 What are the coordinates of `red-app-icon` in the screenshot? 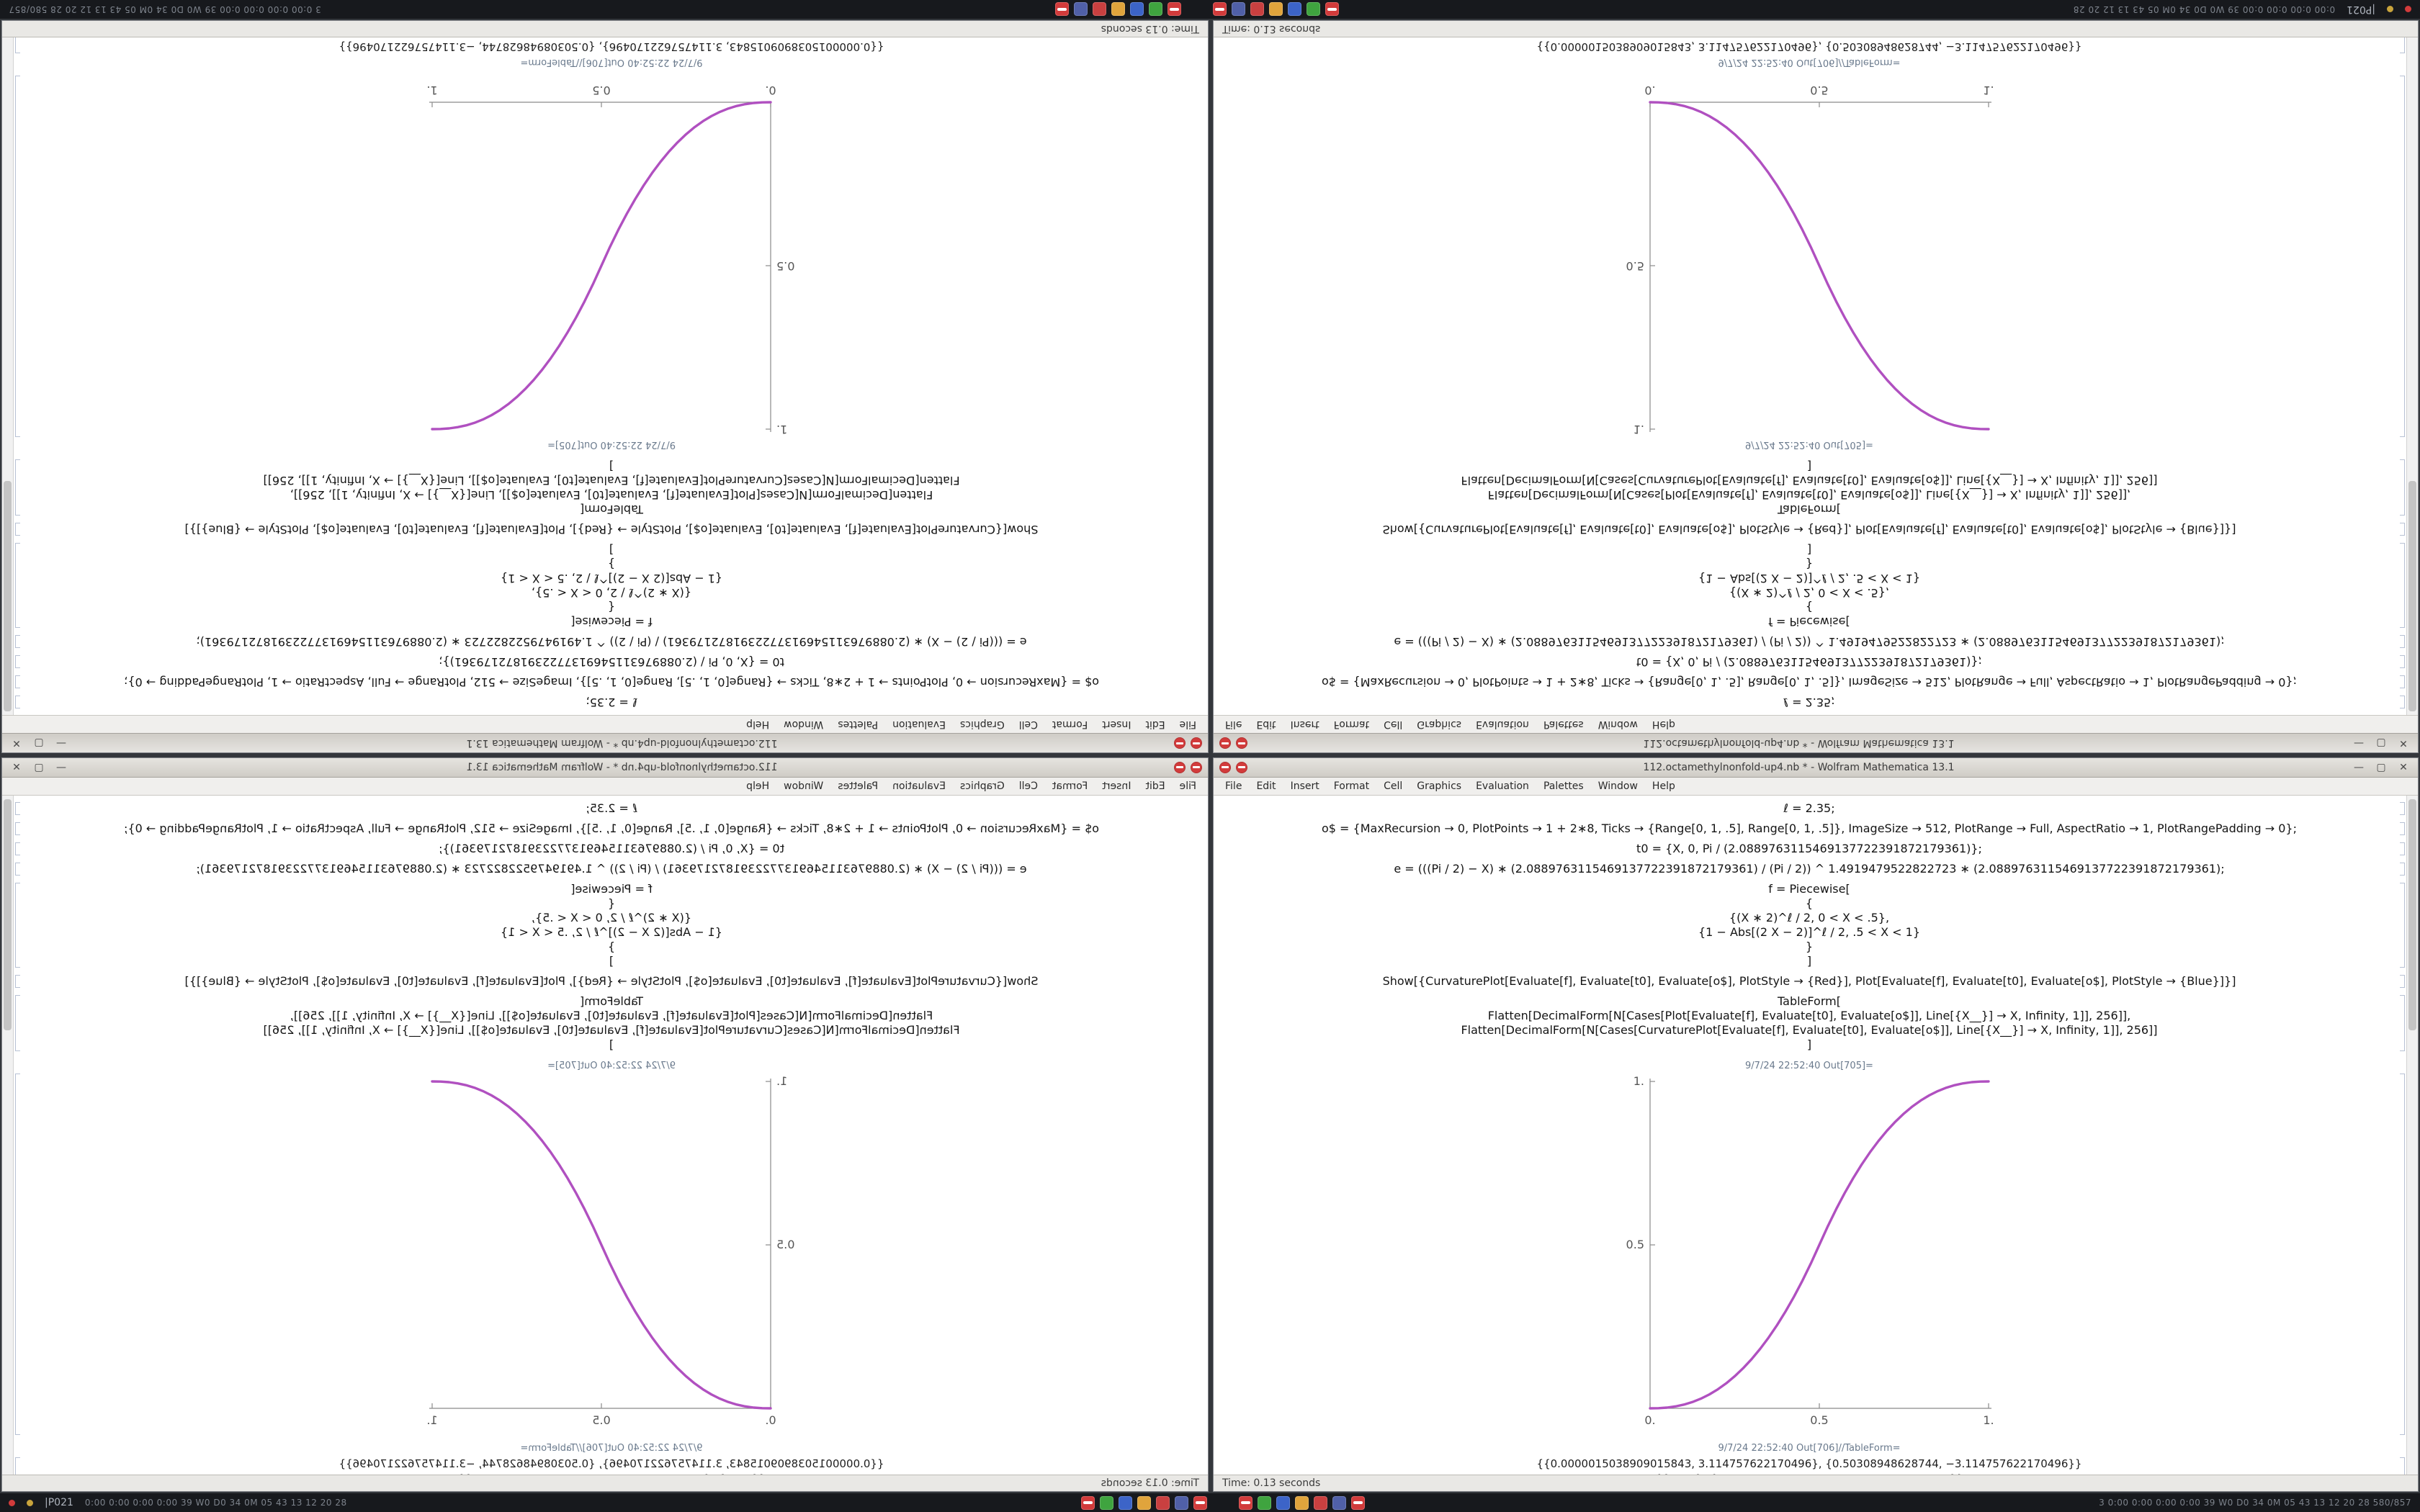 It's located at (1320, 1502).